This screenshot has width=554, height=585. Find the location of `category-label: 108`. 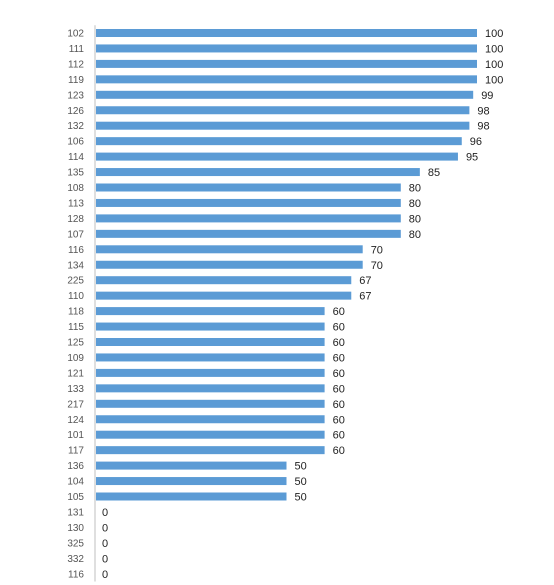

category-label: 108 is located at coordinates (75, 188).